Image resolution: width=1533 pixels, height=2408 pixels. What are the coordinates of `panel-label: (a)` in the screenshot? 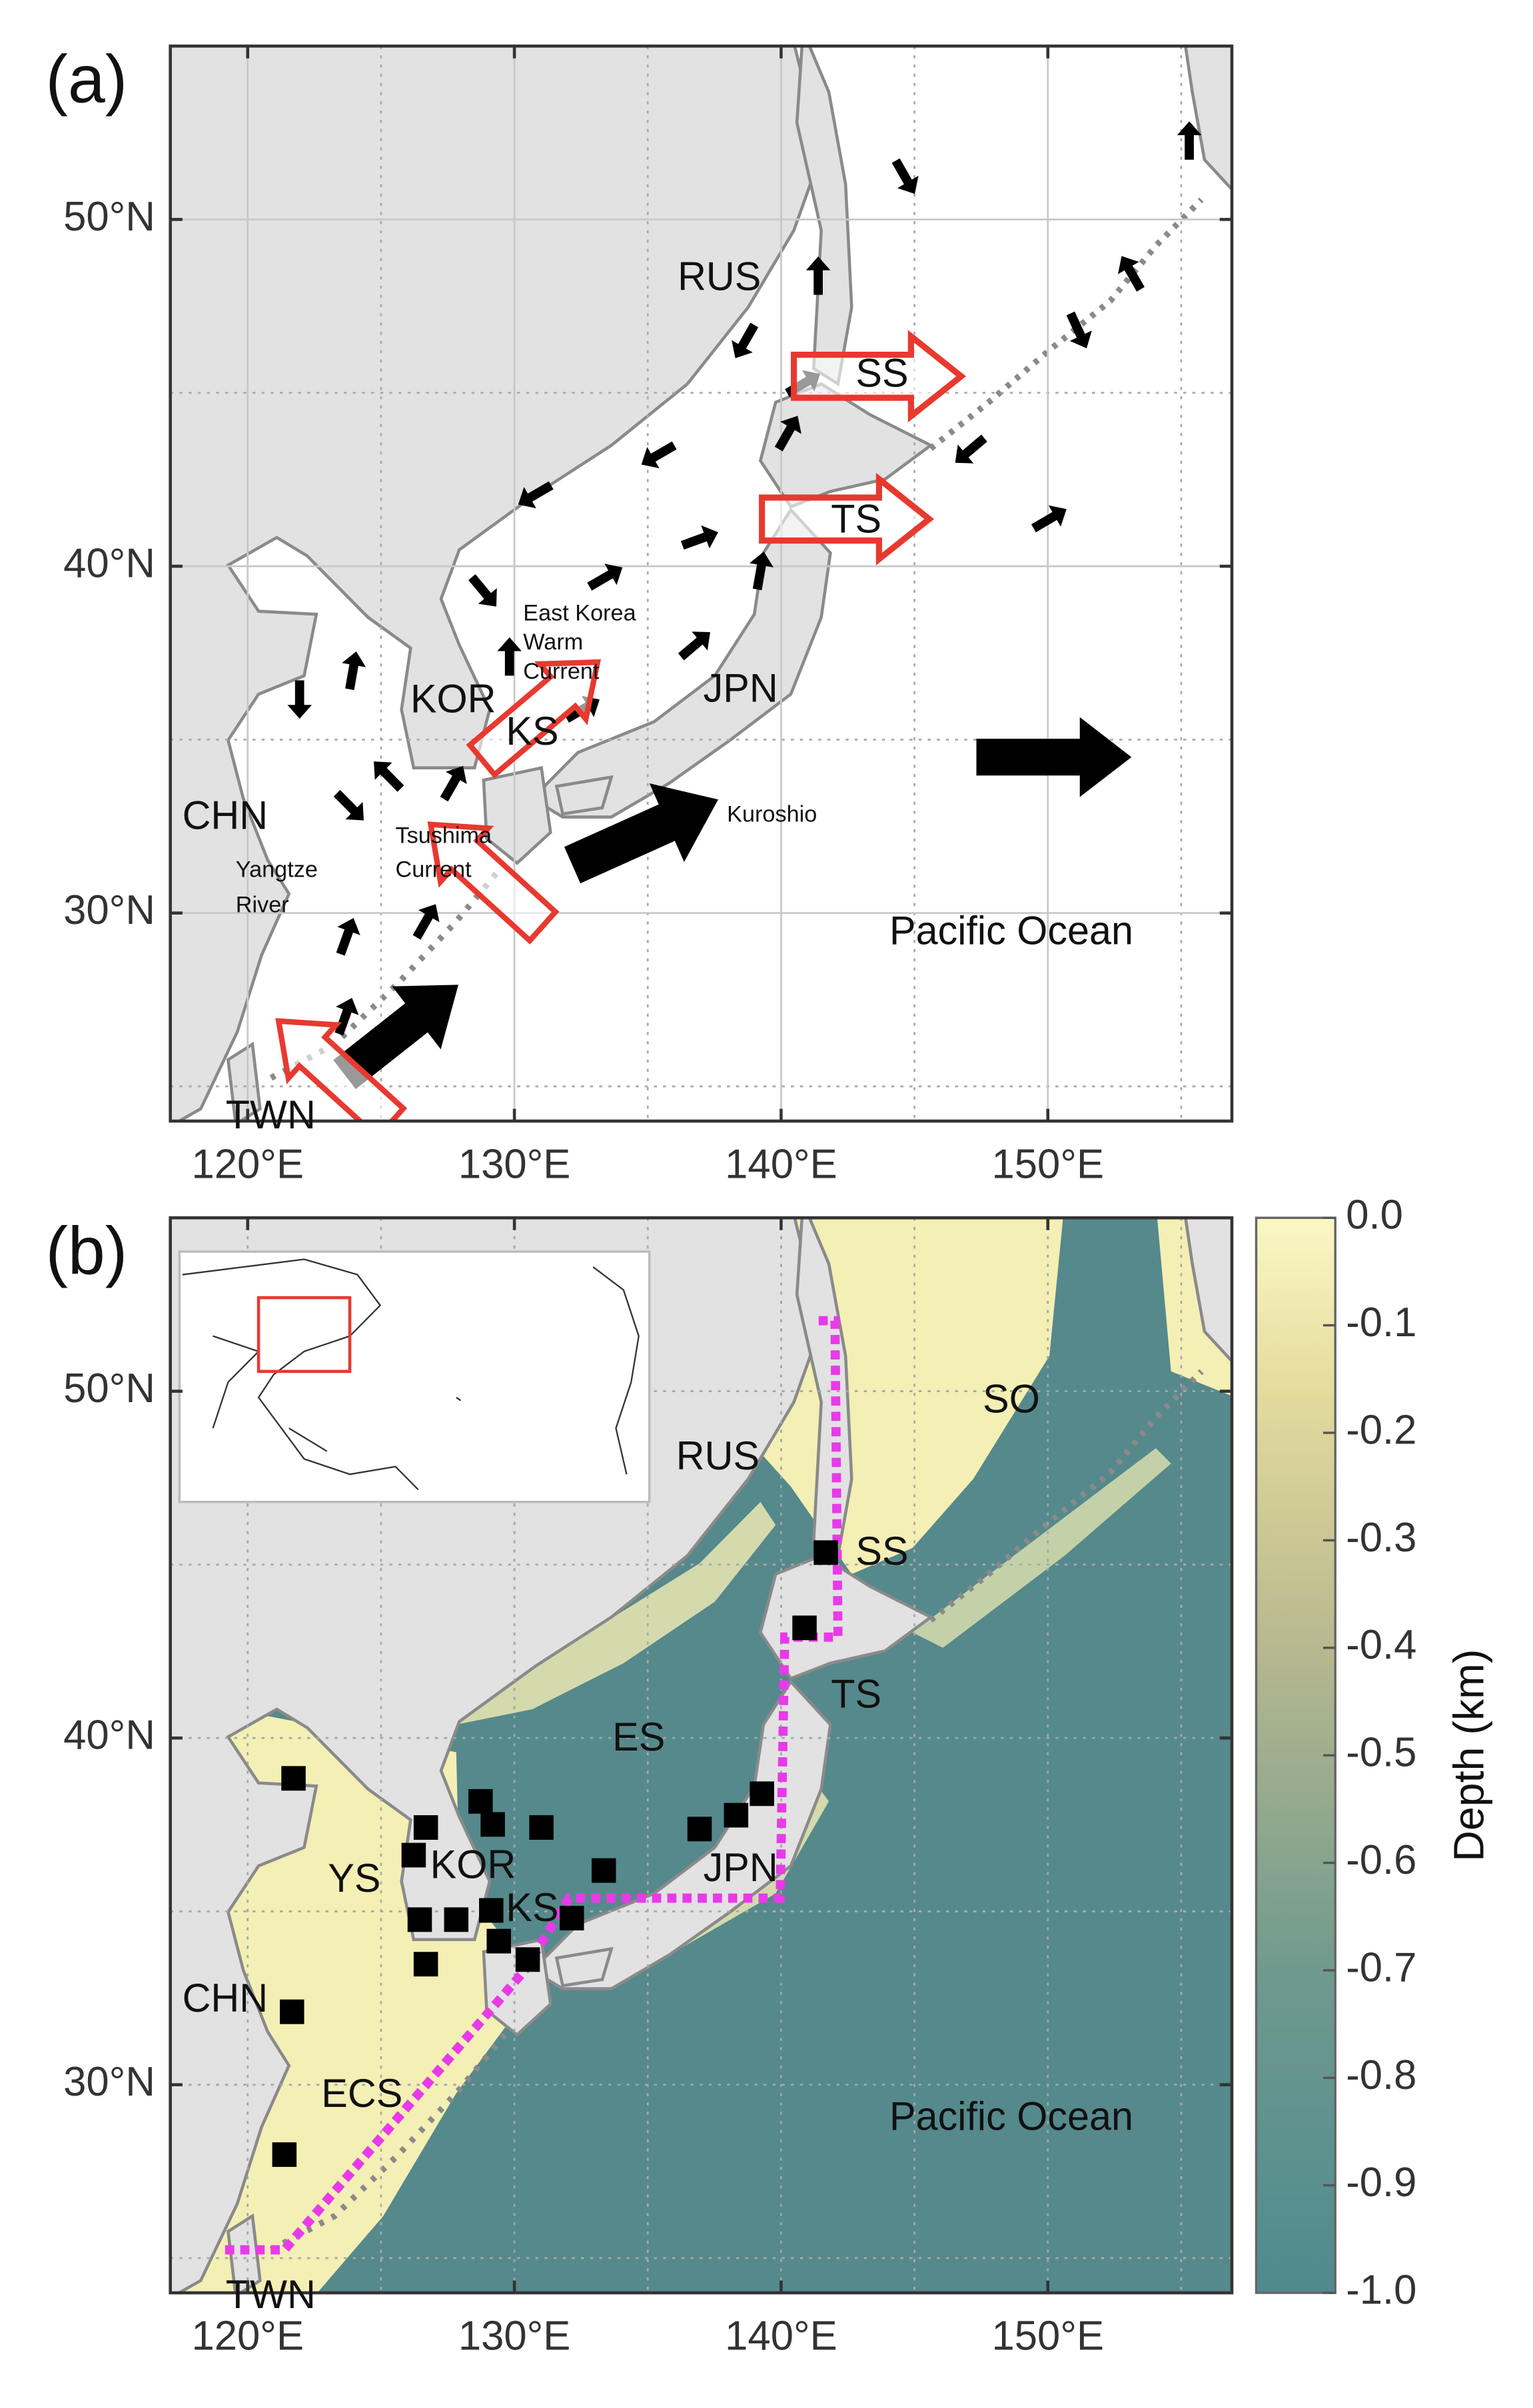 It's located at (86, 79).